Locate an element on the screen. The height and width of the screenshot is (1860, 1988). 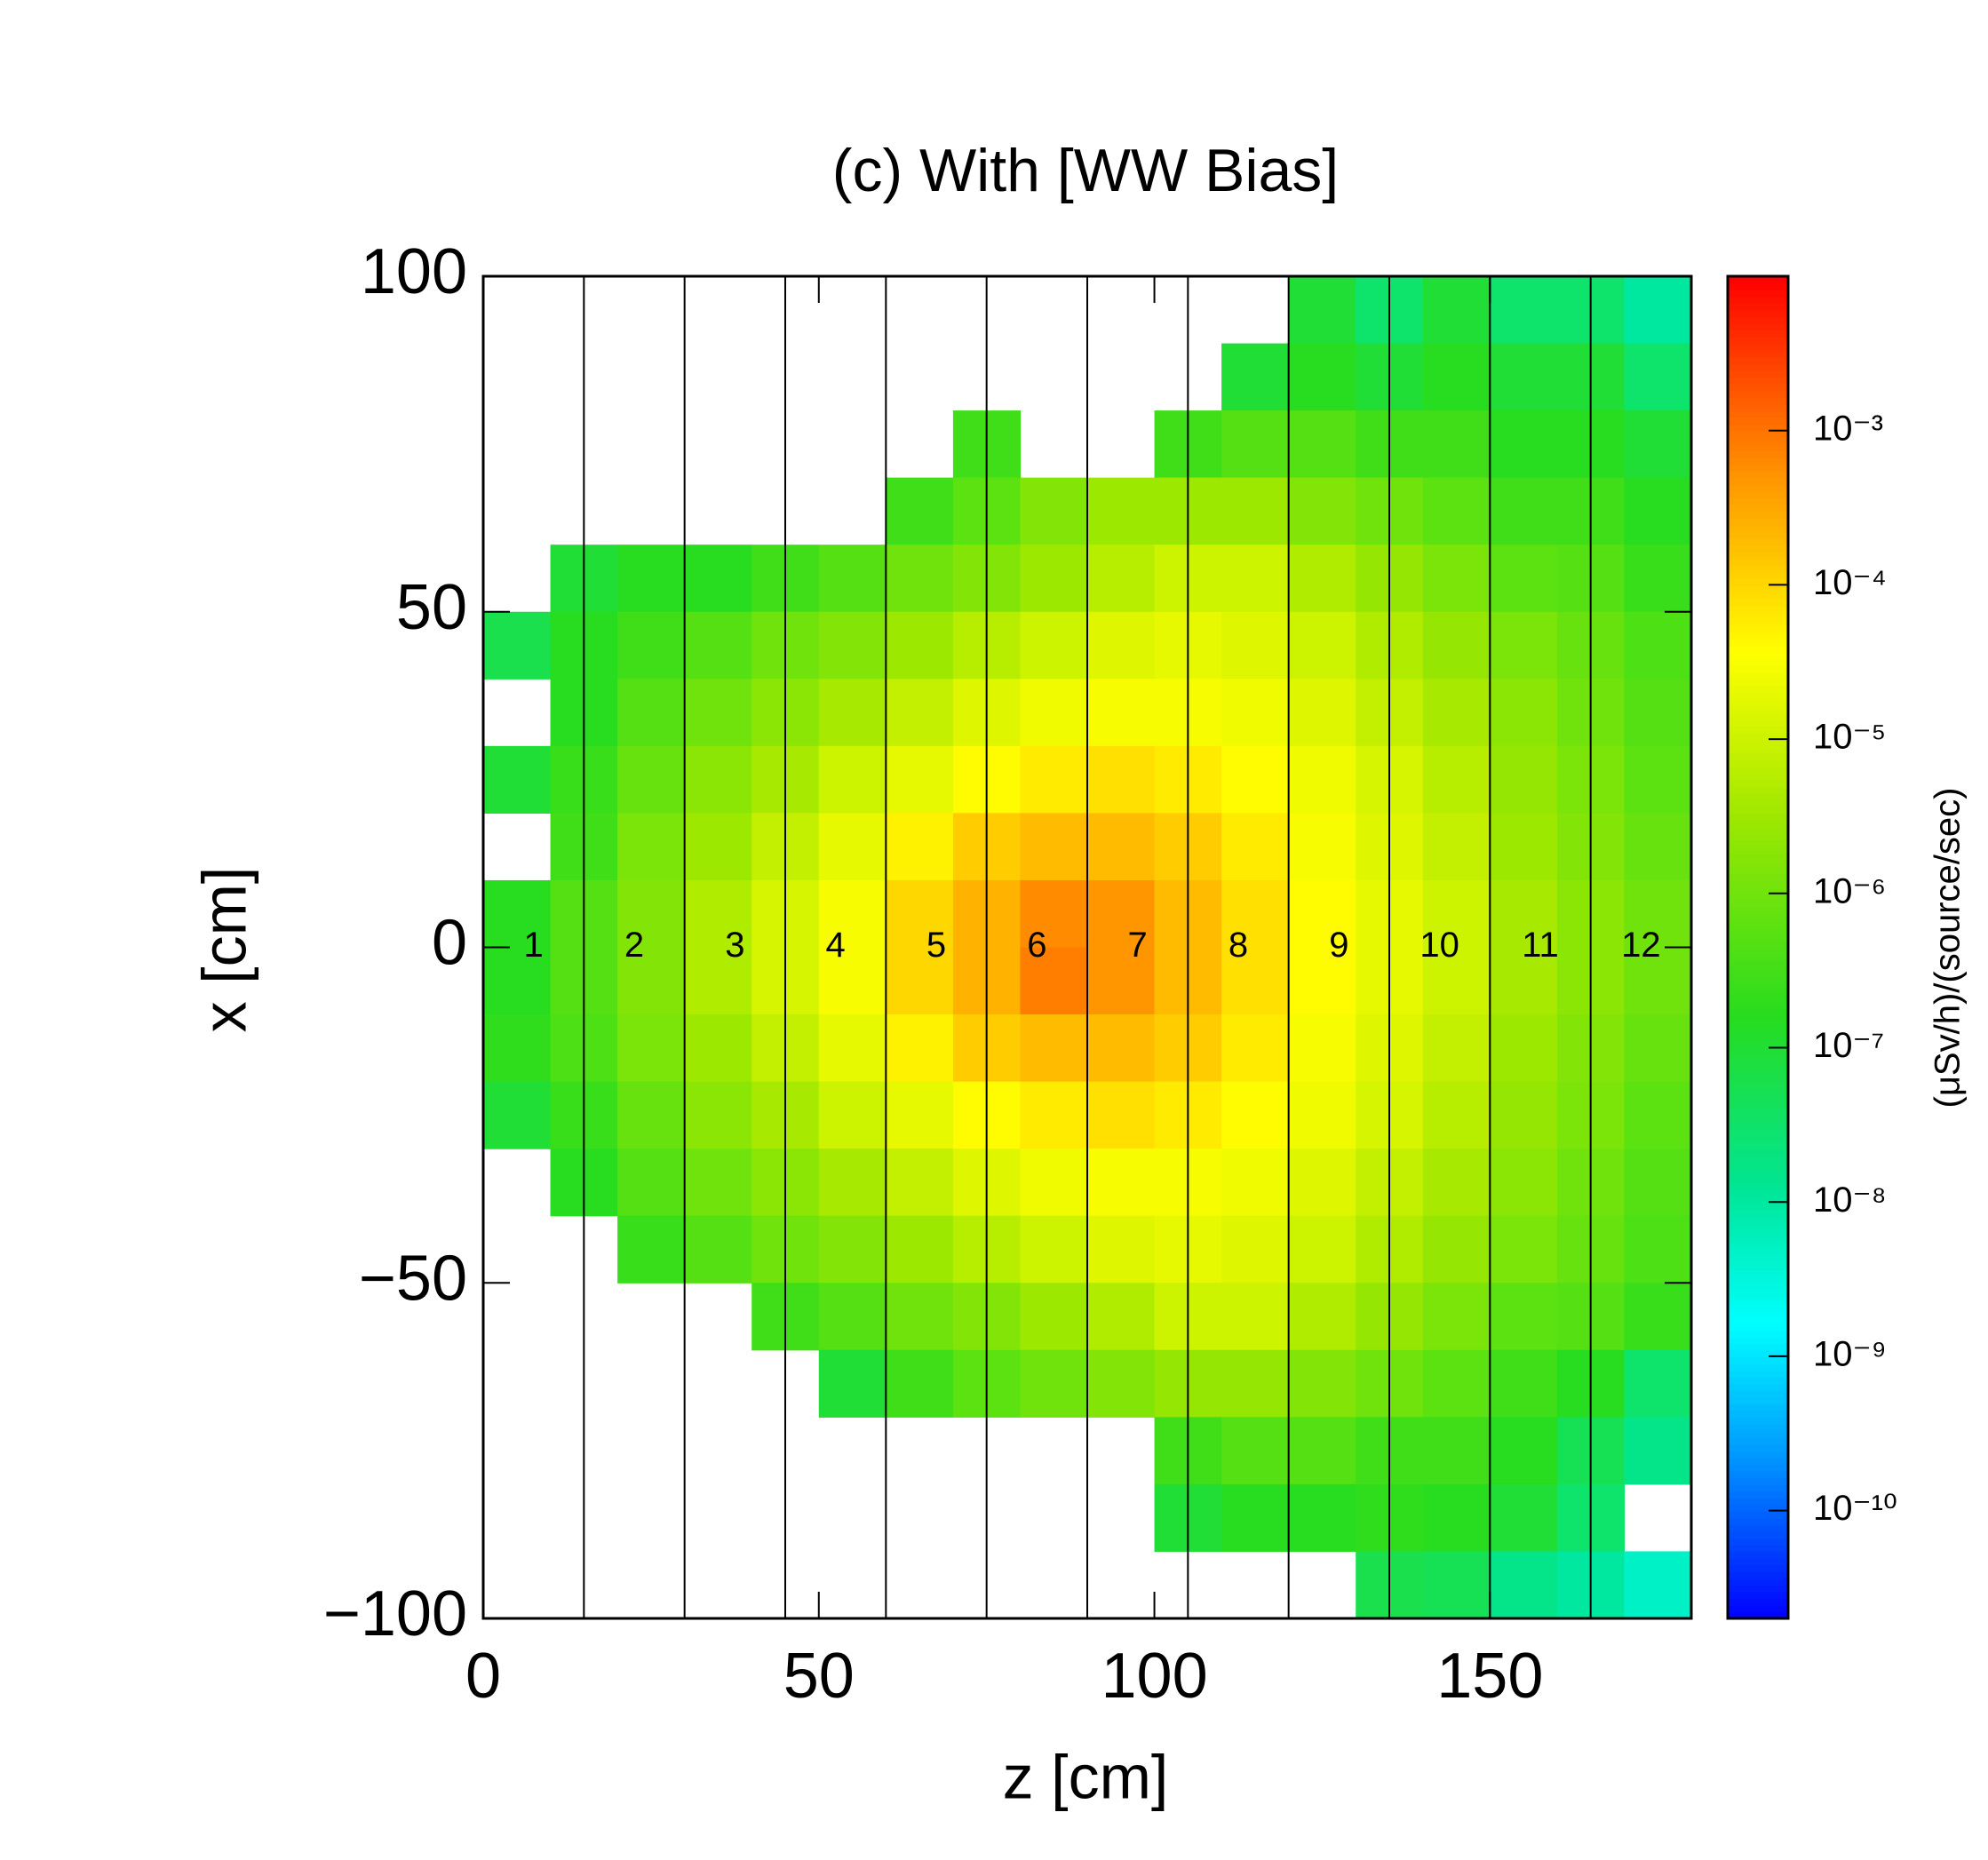
y-tick-label: −100 is located at coordinates (395, 1613).